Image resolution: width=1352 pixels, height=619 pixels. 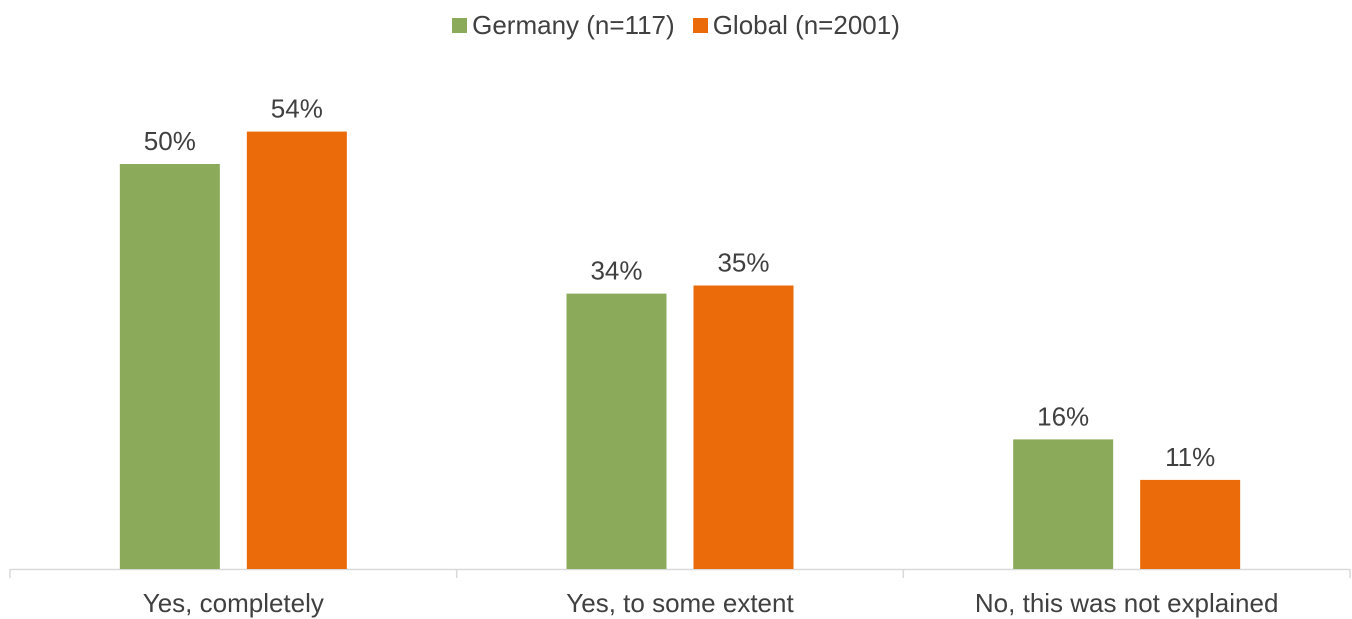 What do you see at coordinates (297, 109) in the screenshot?
I see `data-label: 54%` at bounding box center [297, 109].